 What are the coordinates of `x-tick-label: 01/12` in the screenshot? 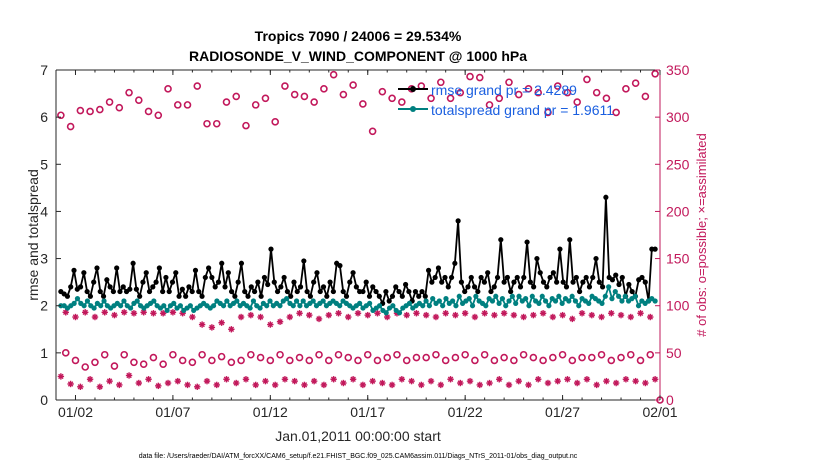 It's located at (270, 412).